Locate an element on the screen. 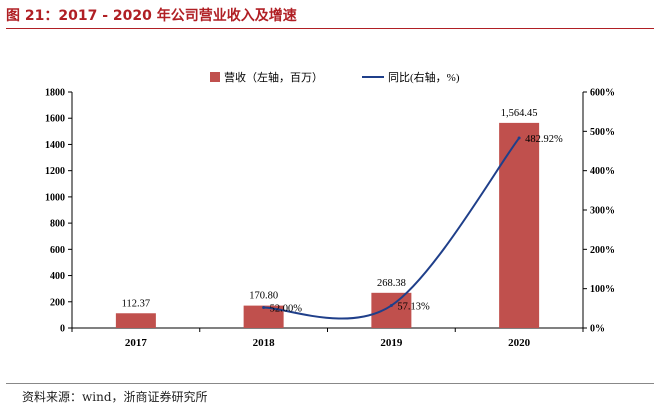  right-tick-label: 300% is located at coordinates (602, 211).